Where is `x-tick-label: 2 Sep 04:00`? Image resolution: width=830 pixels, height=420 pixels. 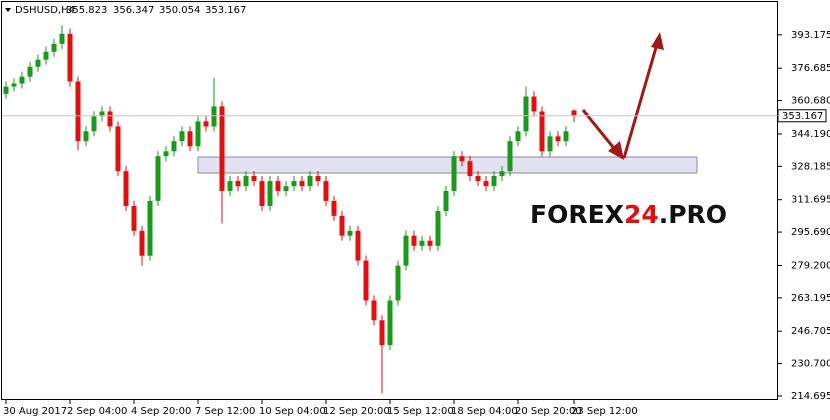 x-tick-label: 2 Sep 04:00 is located at coordinates (97, 411).